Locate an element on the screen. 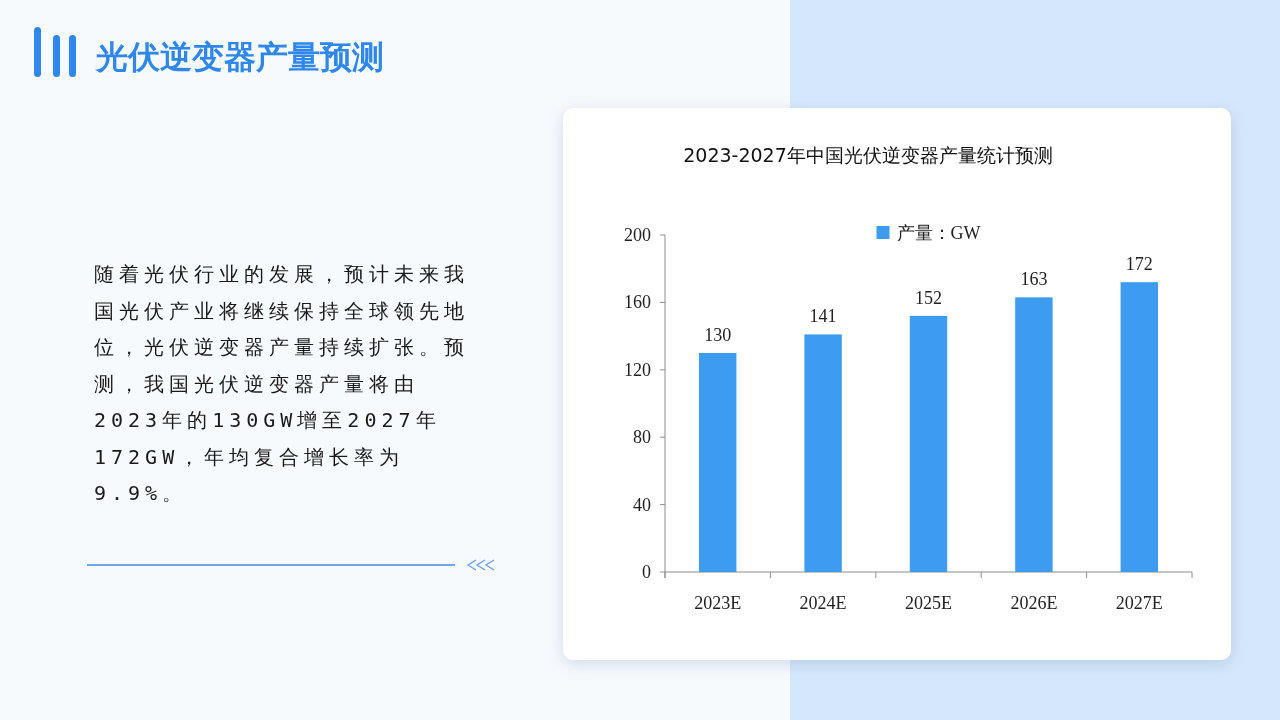  y-tick-label: 0 is located at coordinates (646, 572).